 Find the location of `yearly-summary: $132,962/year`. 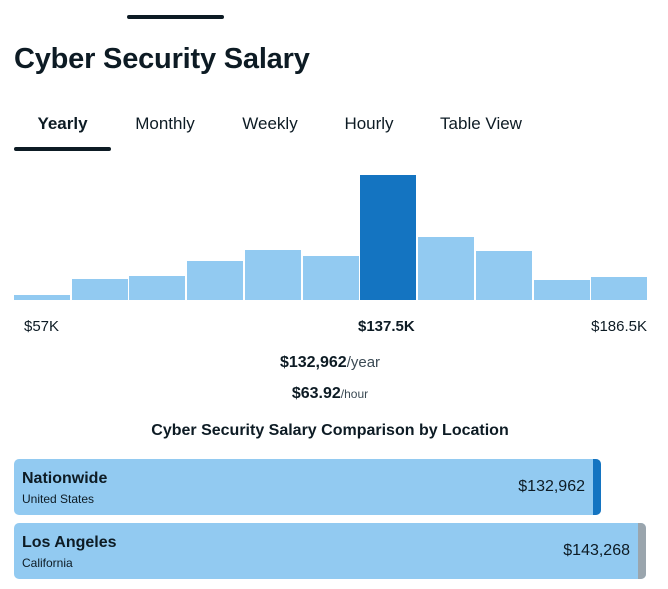

yearly-summary: $132,962/year is located at coordinates (332, 363).